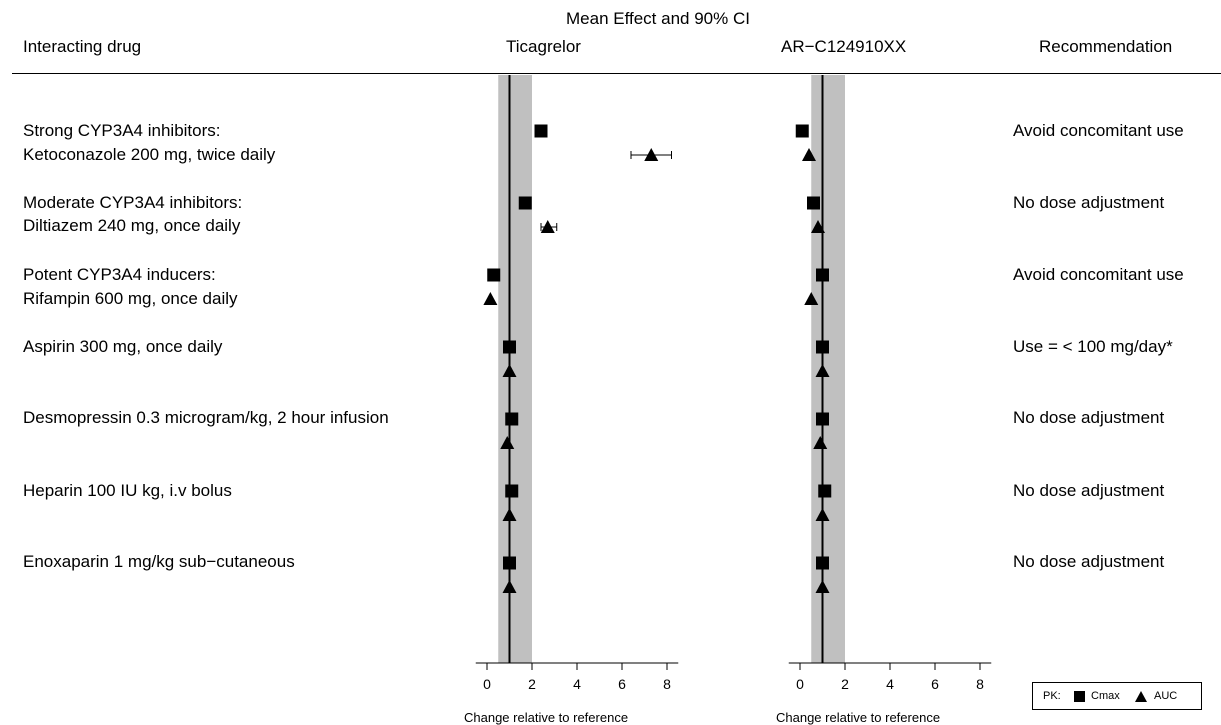  What do you see at coordinates (1166, 696) in the screenshot?
I see `legend-auc-label: AUC` at bounding box center [1166, 696].